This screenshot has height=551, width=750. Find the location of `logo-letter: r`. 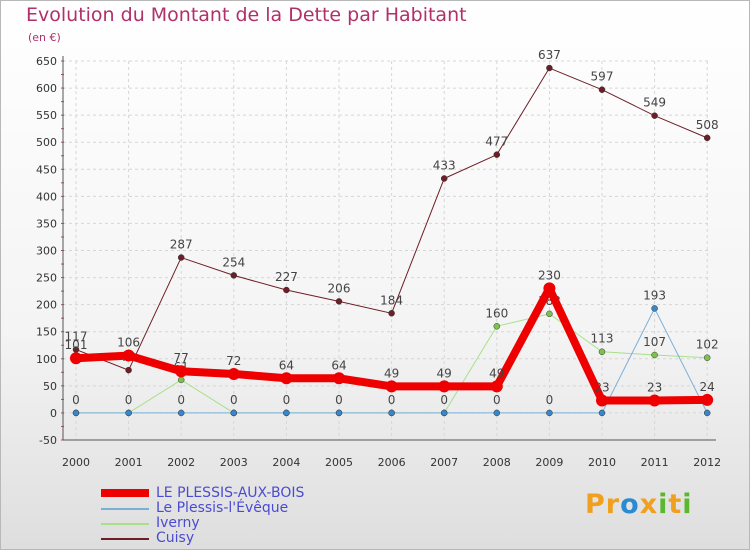

logo-letter: r is located at coordinates (613, 504).